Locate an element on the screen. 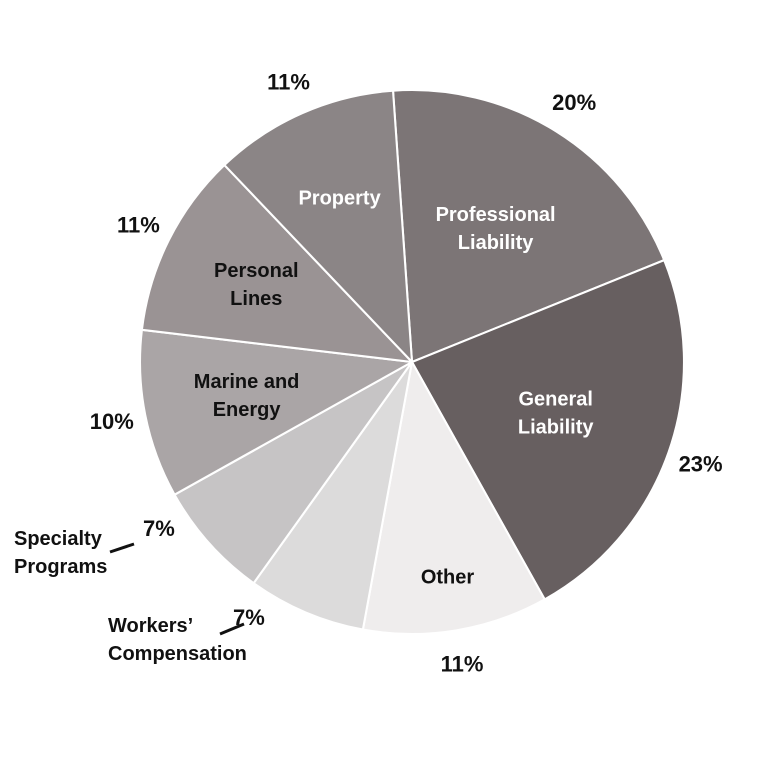  slice-label: Property is located at coordinates (339, 199).